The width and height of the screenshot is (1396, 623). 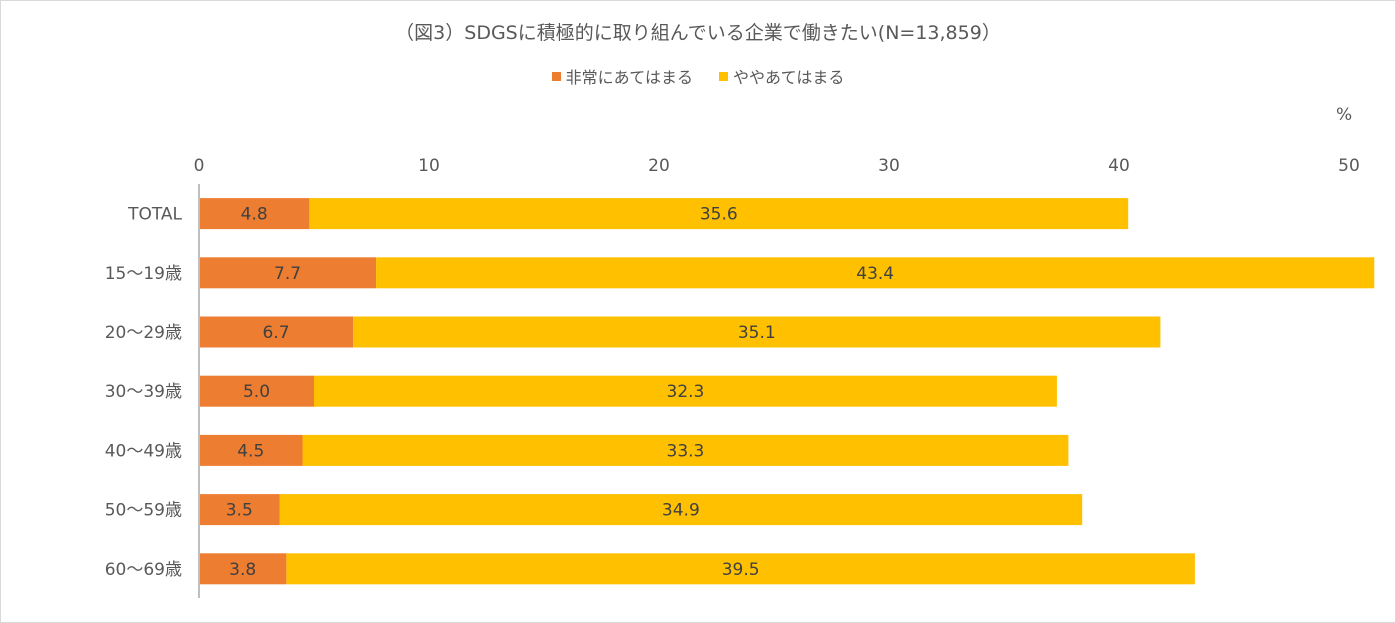 I want to click on legend-item-series-1: 非常にあてはまる, so click(x=622, y=76).